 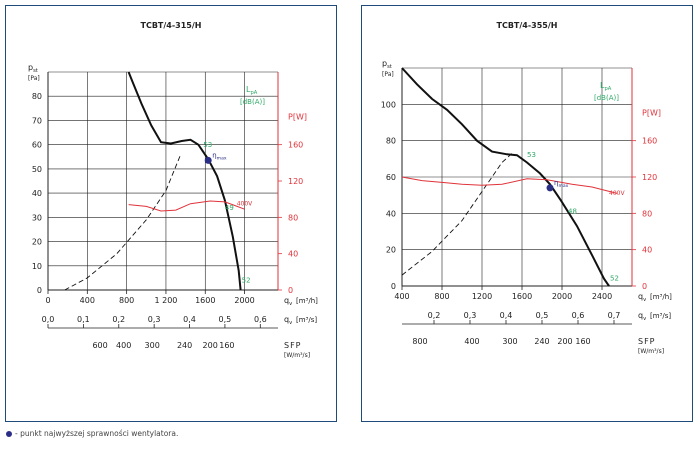 What do you see at coordinates (39, 290) in the screenshot?
I see `y-tick-label: 0` at bounding box center [39, 290].